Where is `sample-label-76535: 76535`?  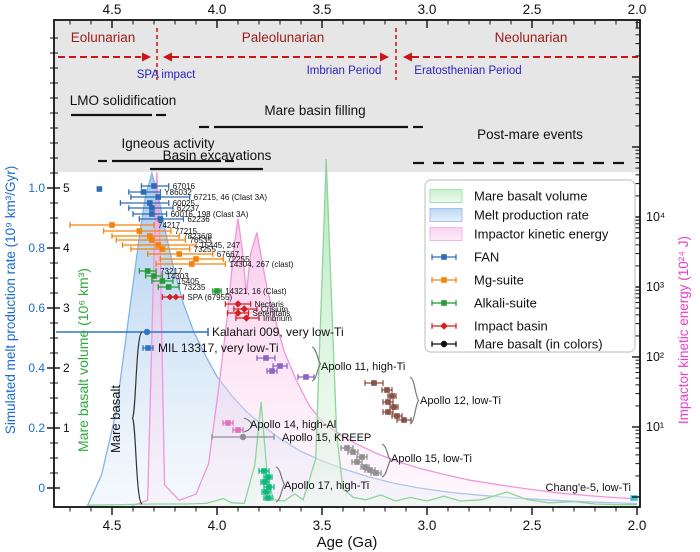 sample-label-76535: 76535 is located at coordinates (201, 240).